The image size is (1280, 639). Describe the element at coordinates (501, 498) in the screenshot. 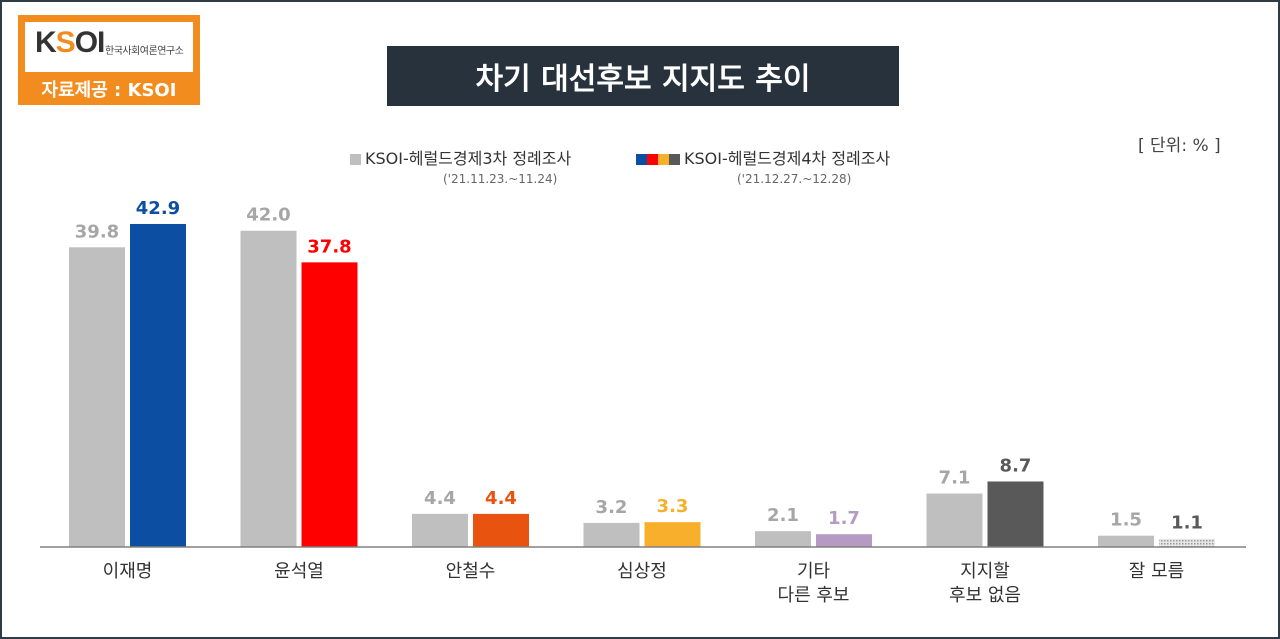

I see `value-label-survey4-2: 4.4` at that location.